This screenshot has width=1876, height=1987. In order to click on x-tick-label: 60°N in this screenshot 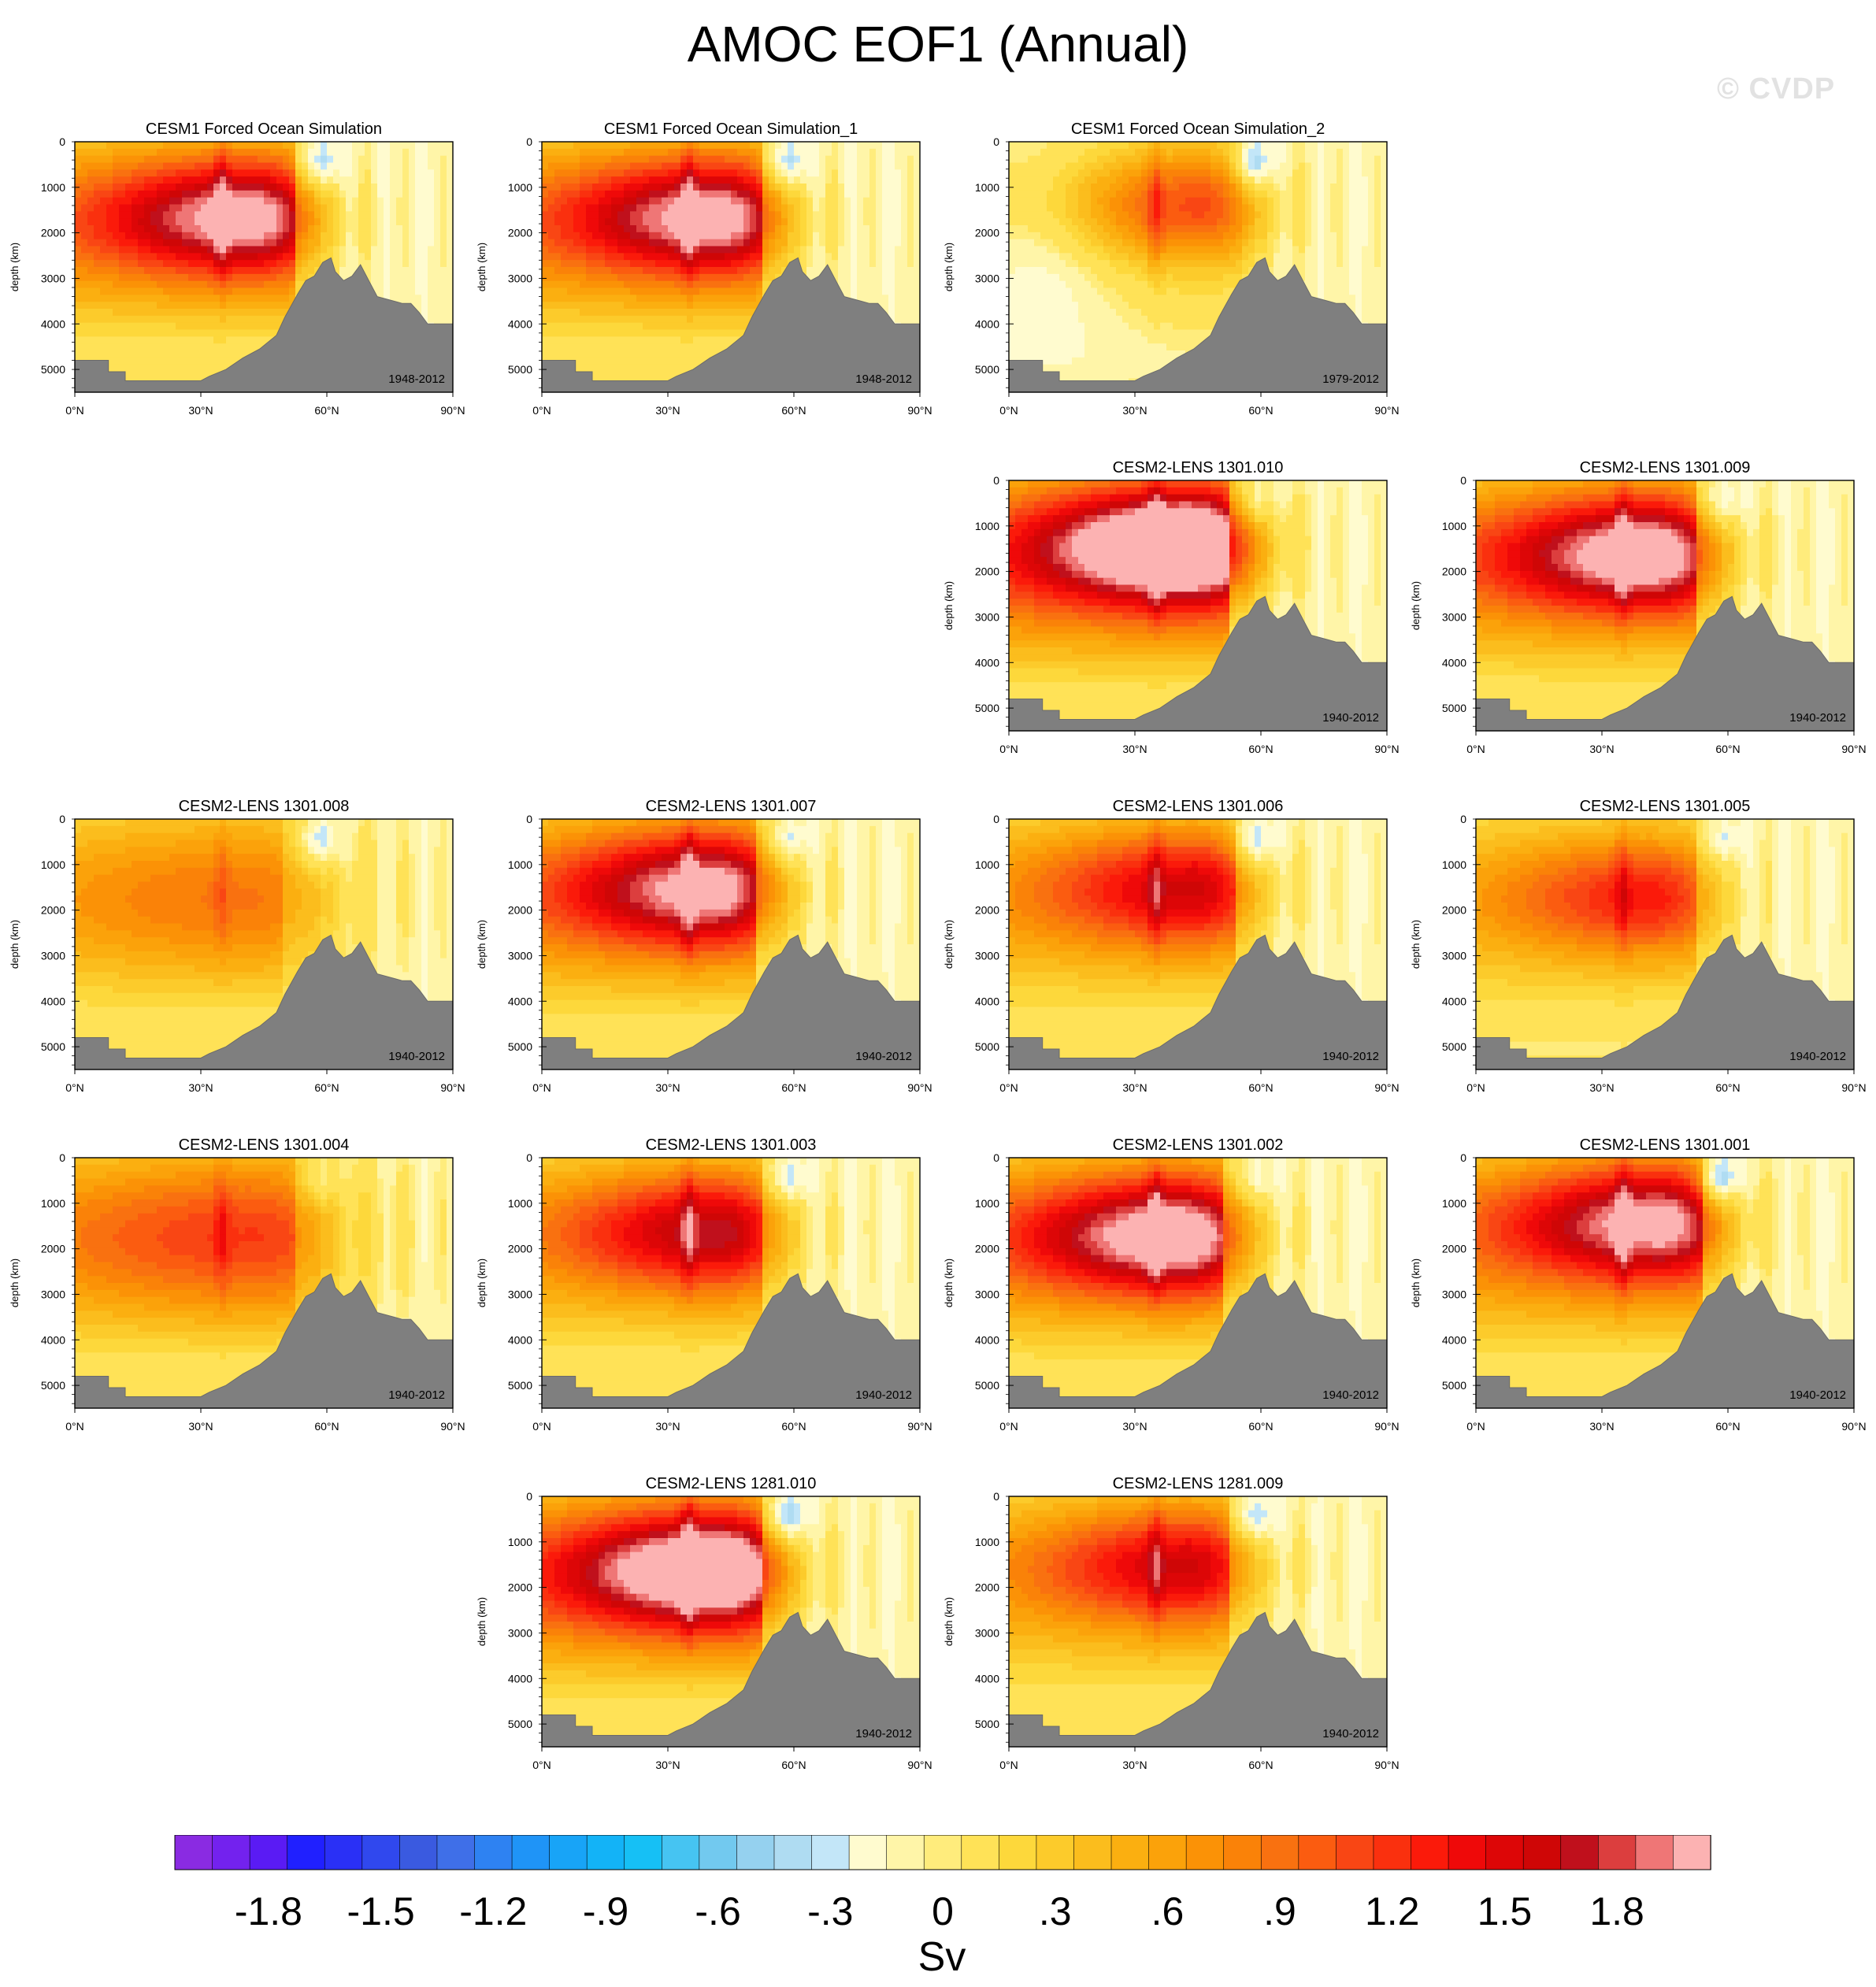, I will do `click(326, 410)`.